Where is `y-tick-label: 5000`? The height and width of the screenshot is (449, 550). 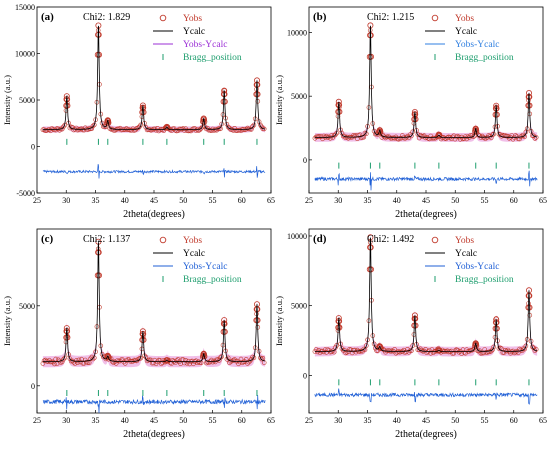
y-tick-label: 5000 is located at coordinates (299, 306).